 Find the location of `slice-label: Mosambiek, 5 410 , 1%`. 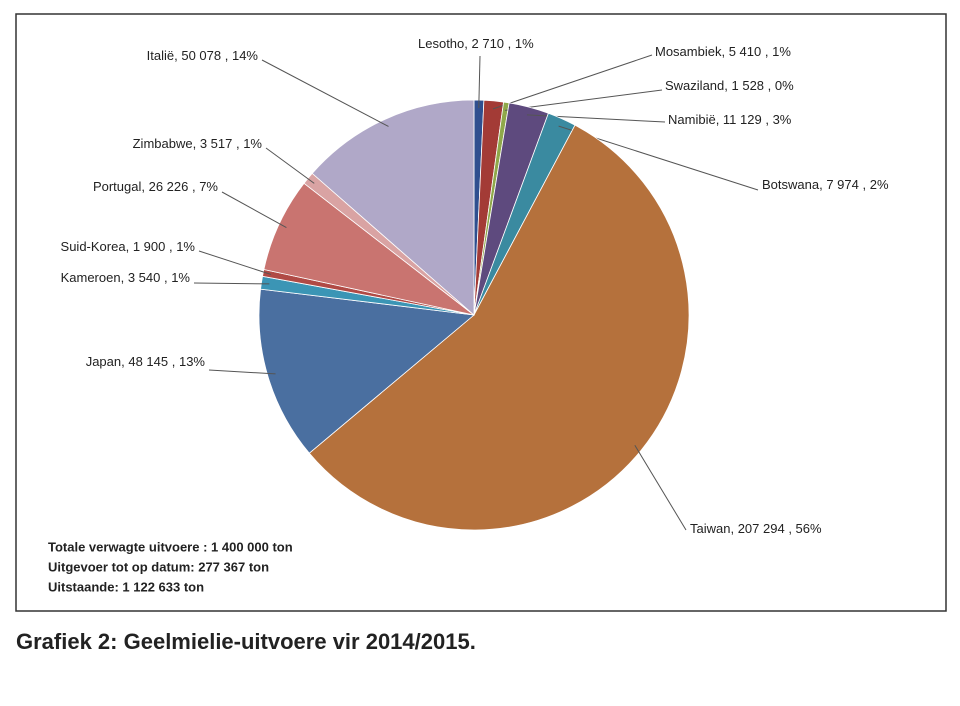

slice-label: Mosambiek, 5 410 , 1% is located at coordinates (723, 51).